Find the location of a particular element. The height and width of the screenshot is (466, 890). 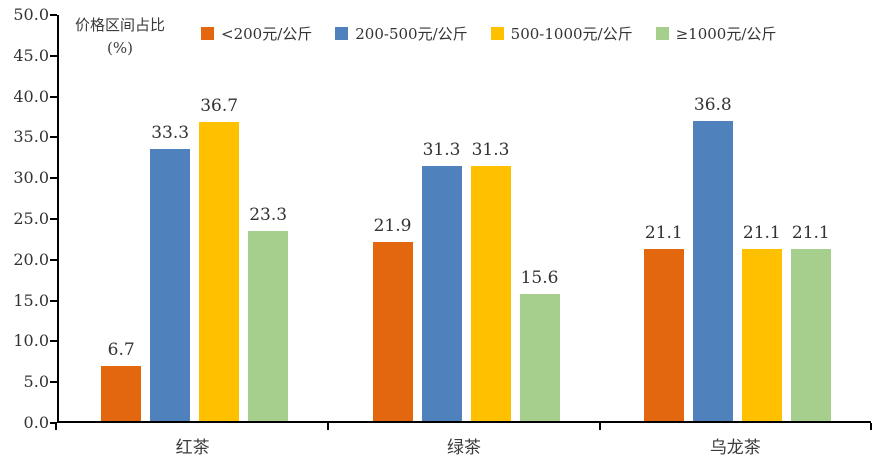

bar-绿茶-s3 is located at coordinates (539, 357).